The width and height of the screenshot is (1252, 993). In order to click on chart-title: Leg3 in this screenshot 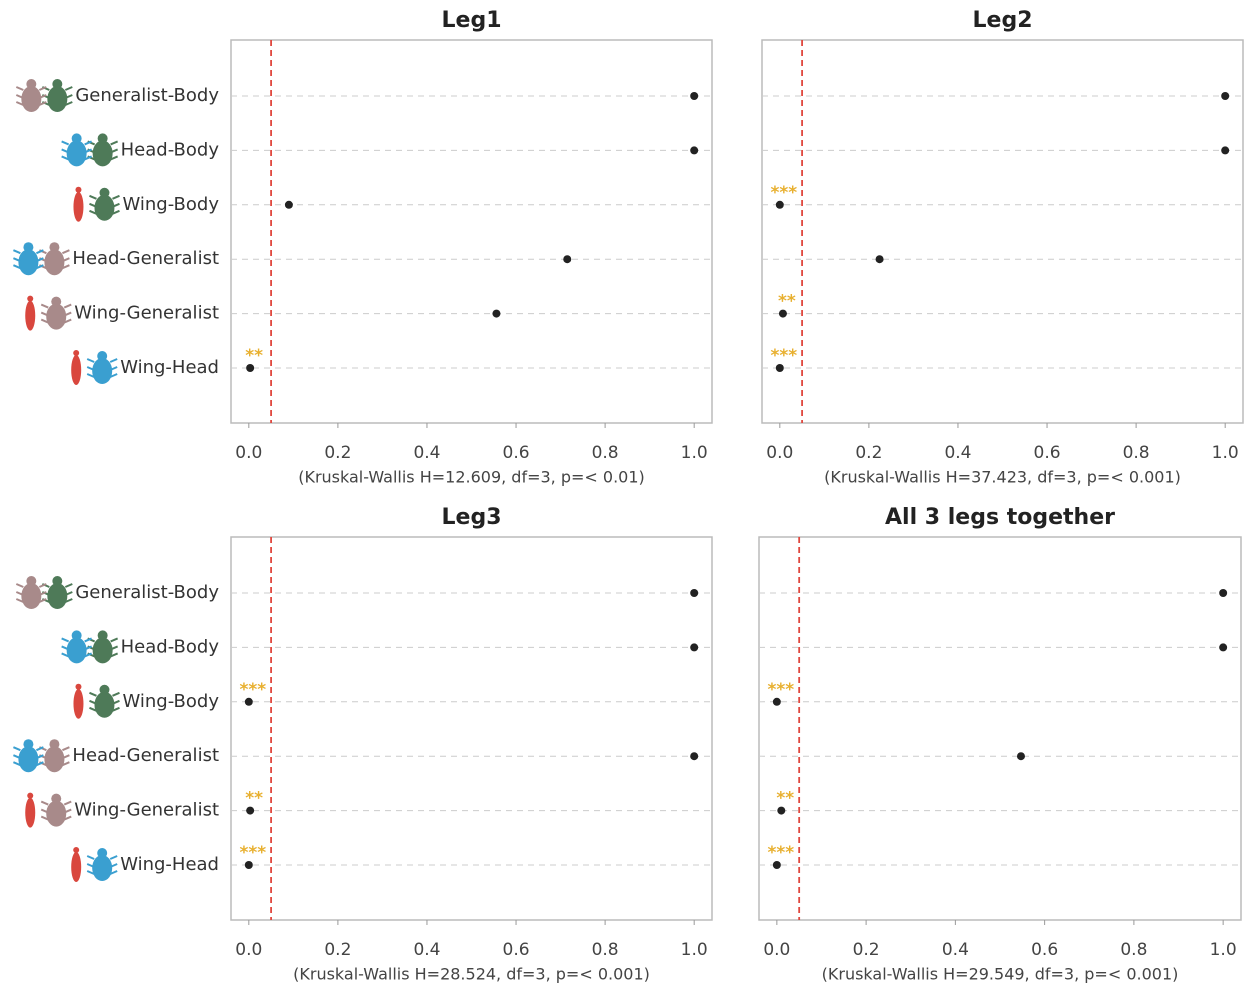, I will do `click(472, 517)`.